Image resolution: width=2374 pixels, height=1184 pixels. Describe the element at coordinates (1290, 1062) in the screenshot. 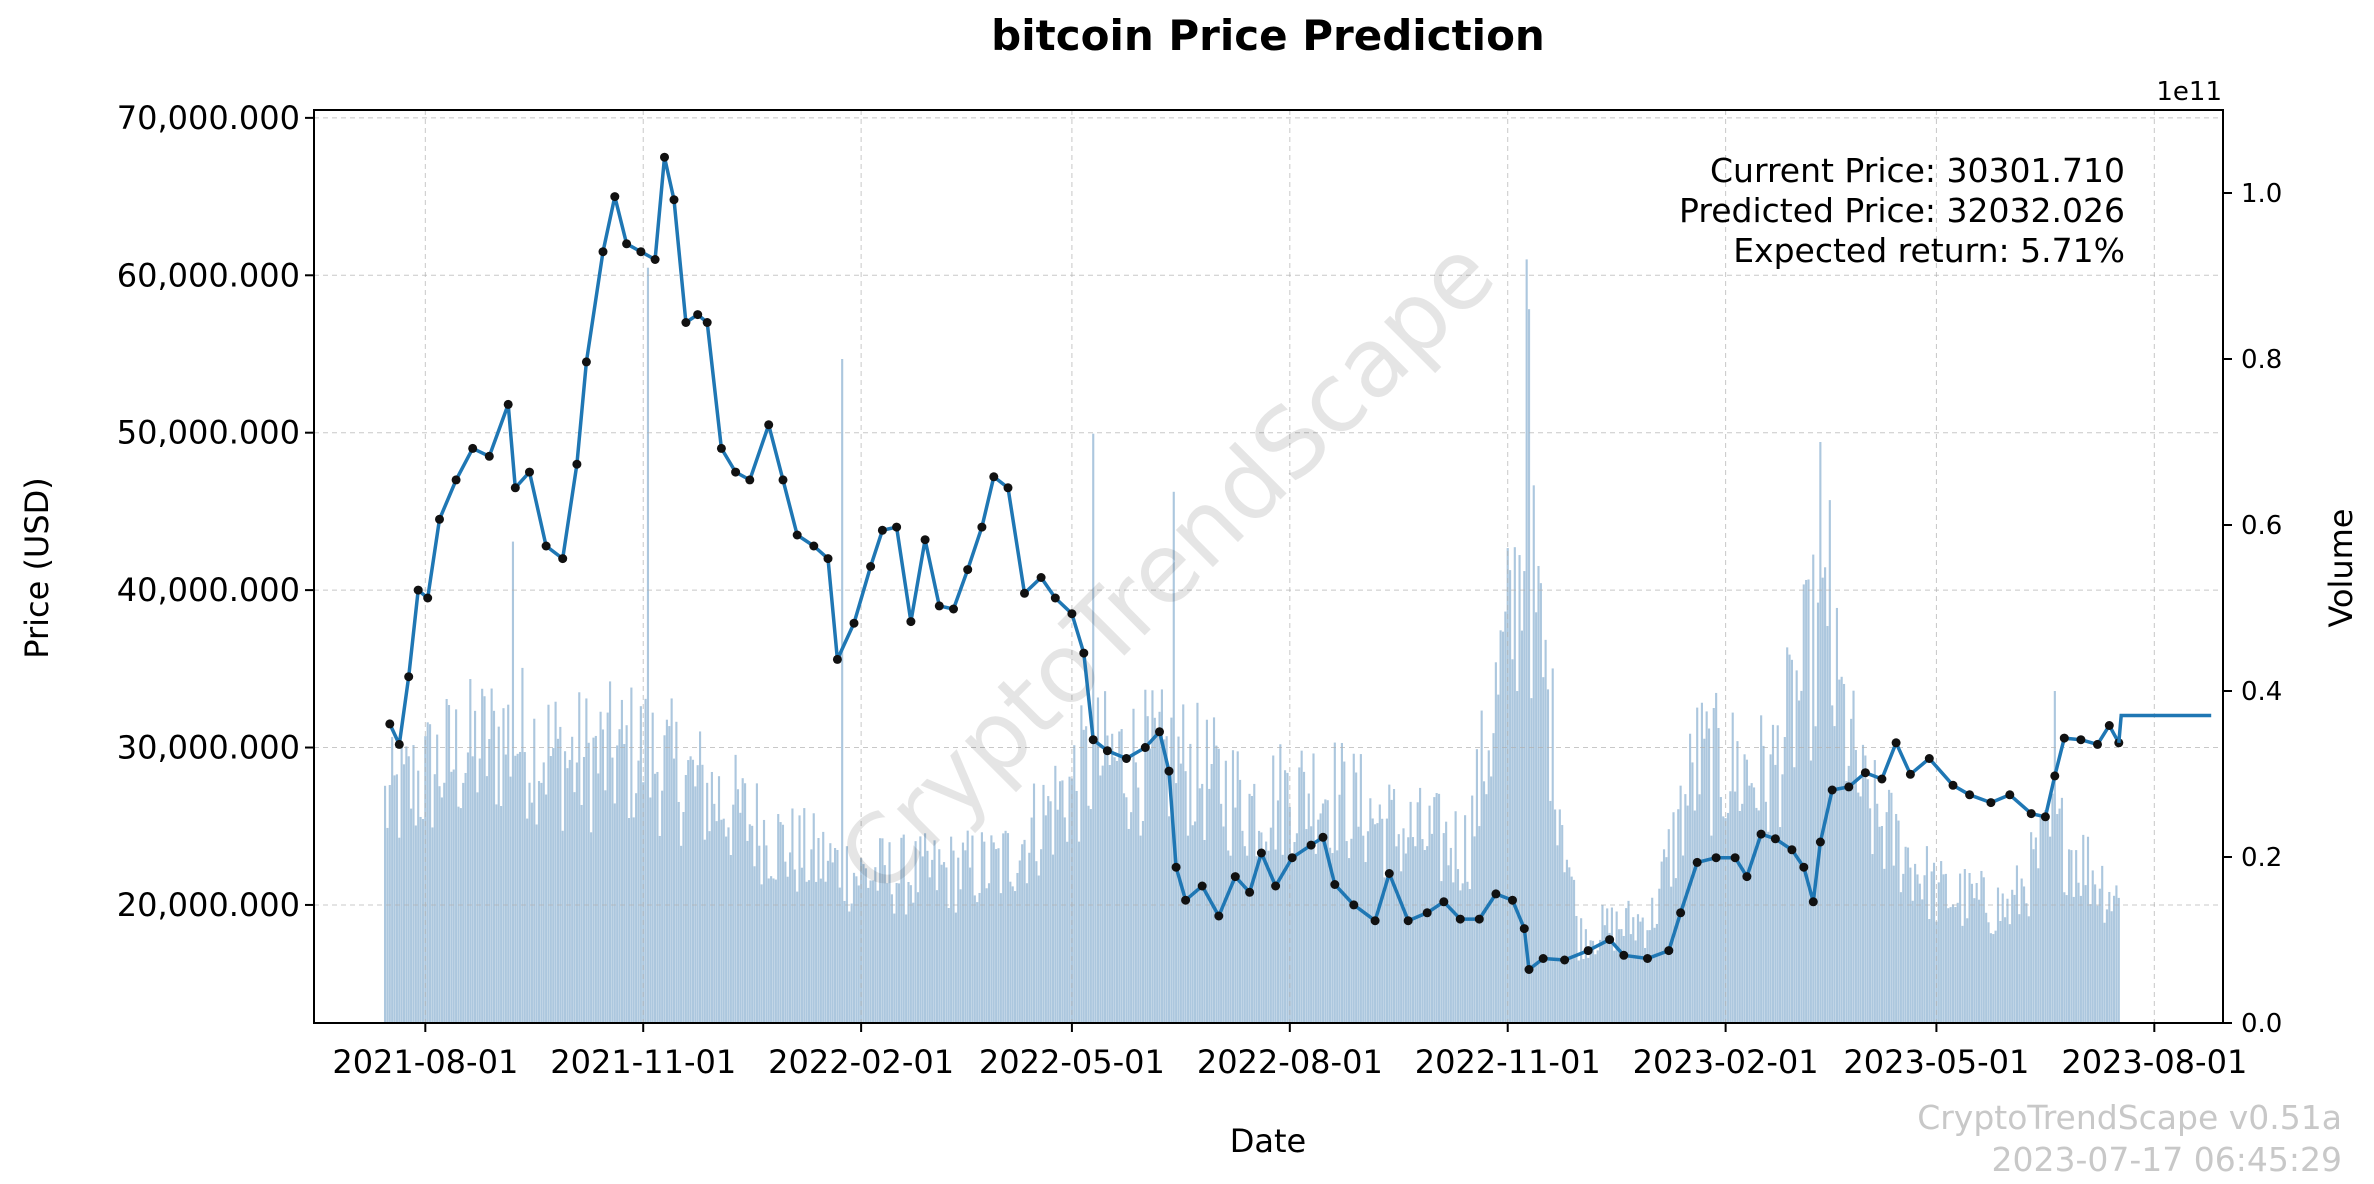

I see `x-tick-label: 2022-08-01` at that location.